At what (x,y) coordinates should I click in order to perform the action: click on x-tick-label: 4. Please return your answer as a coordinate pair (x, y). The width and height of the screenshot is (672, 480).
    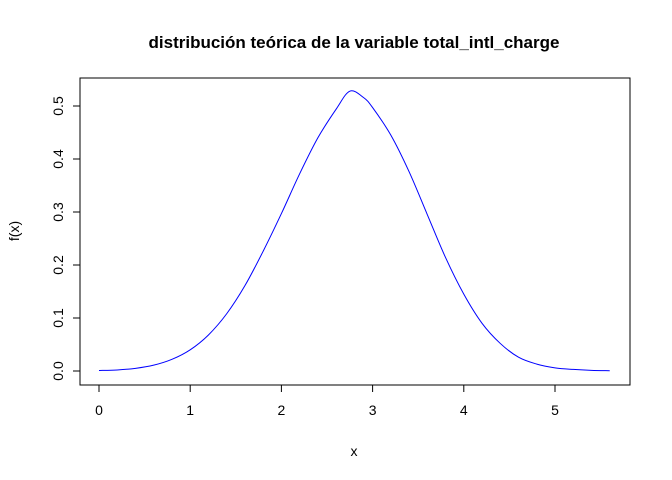
    Looking at the image, I should click on (464, 410).